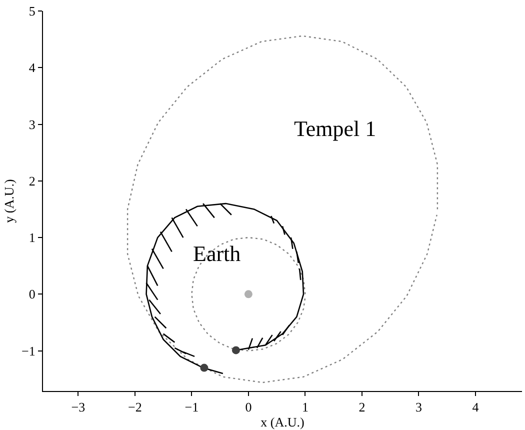 The image size is (525, 430). Describe the element at coordinates (335, 128) in the screenshot. I see `annotation: Tempel 1` at that location.